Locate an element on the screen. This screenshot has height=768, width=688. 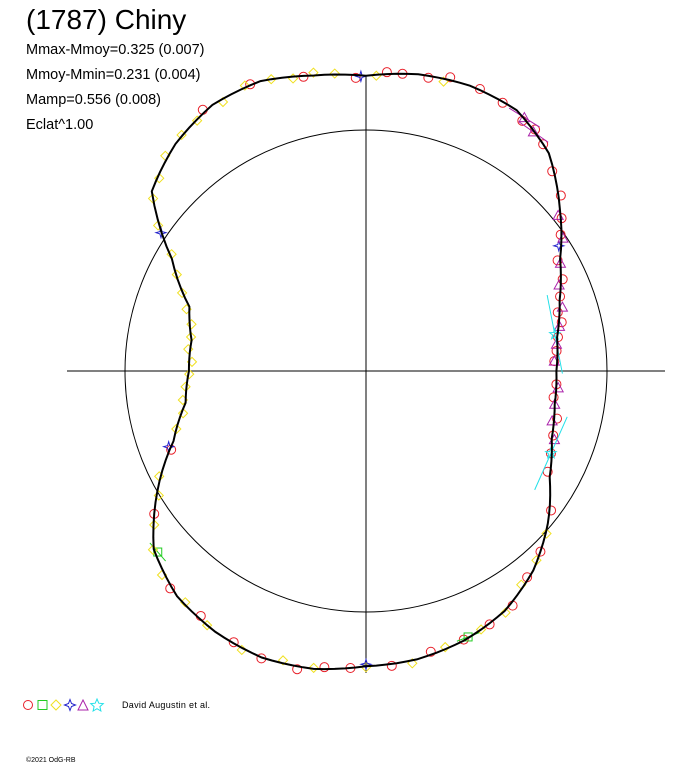
obs-cyan-star5-errorbar is located at coordinates (554, 334).